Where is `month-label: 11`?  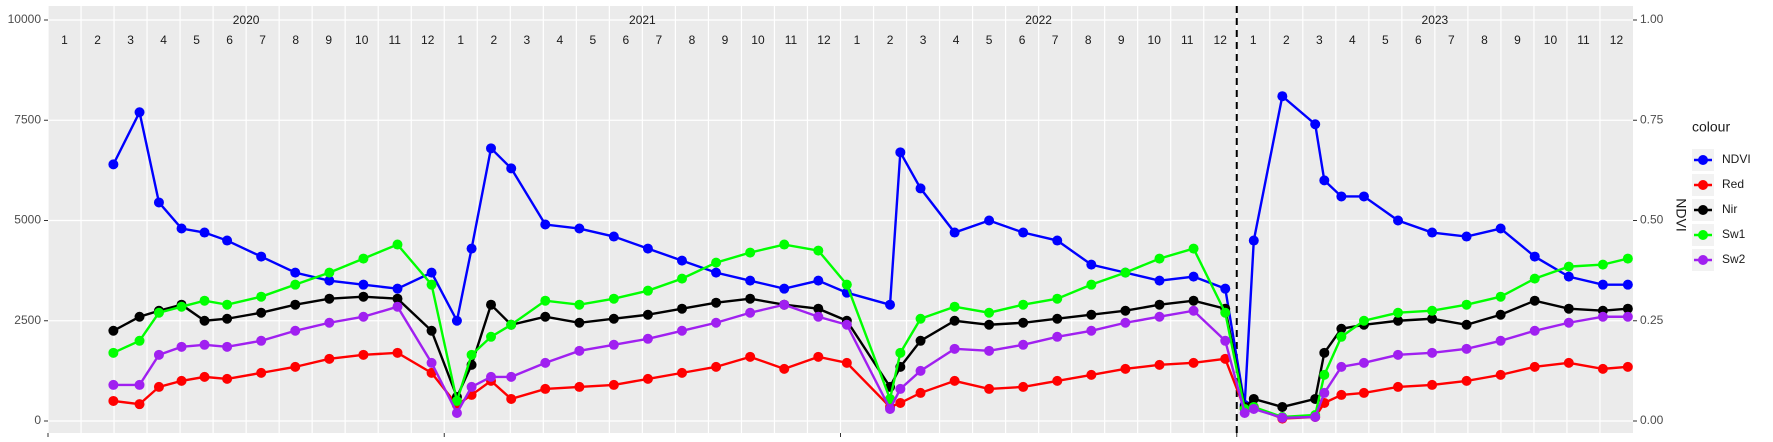 month-label: 11 is located at coordinates (1187, 40).